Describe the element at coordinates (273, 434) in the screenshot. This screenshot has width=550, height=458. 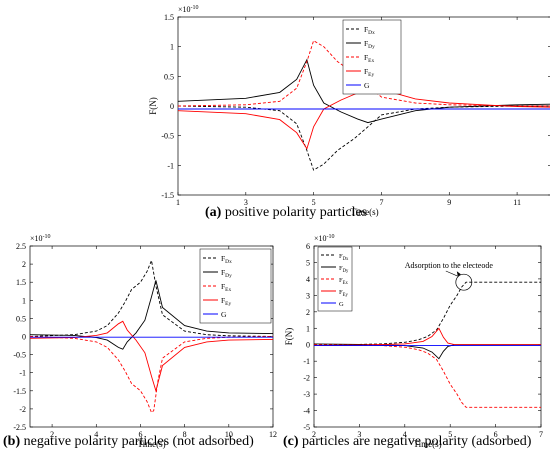
I see `x-tick-label: 12` at that location.